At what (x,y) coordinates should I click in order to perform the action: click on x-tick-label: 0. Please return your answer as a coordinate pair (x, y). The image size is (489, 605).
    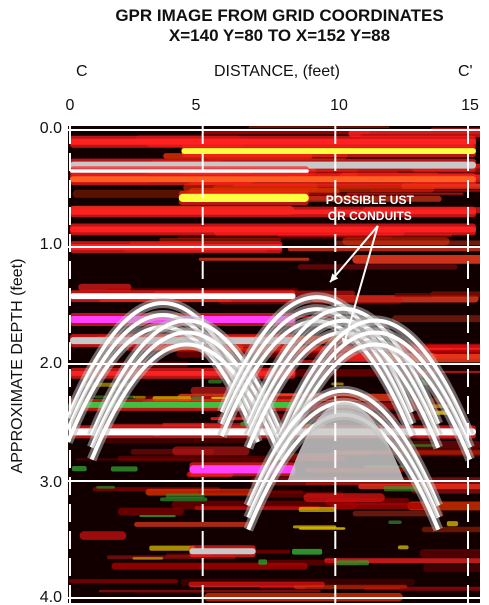
    Looking at the image, I should click on (70, 105).